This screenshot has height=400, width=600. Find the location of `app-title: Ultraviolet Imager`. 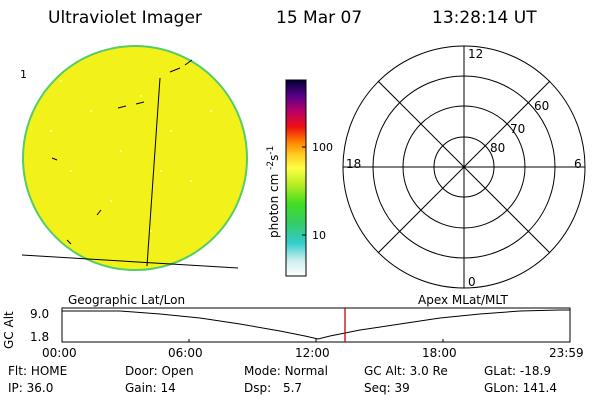

app-title: Ultraviolet Imager is located at coordinates (125, 18).